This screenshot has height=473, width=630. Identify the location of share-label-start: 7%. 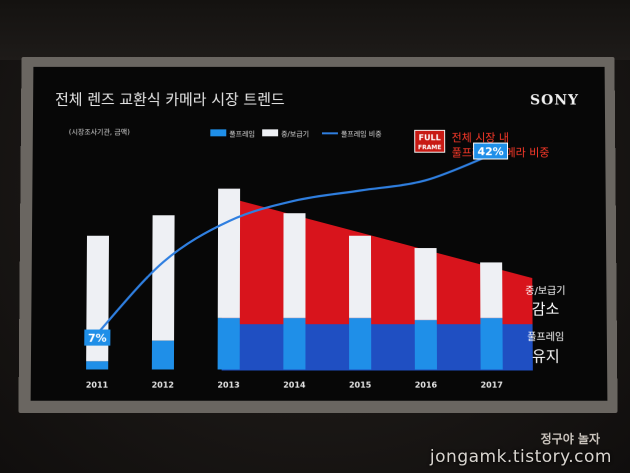
(97, 338).